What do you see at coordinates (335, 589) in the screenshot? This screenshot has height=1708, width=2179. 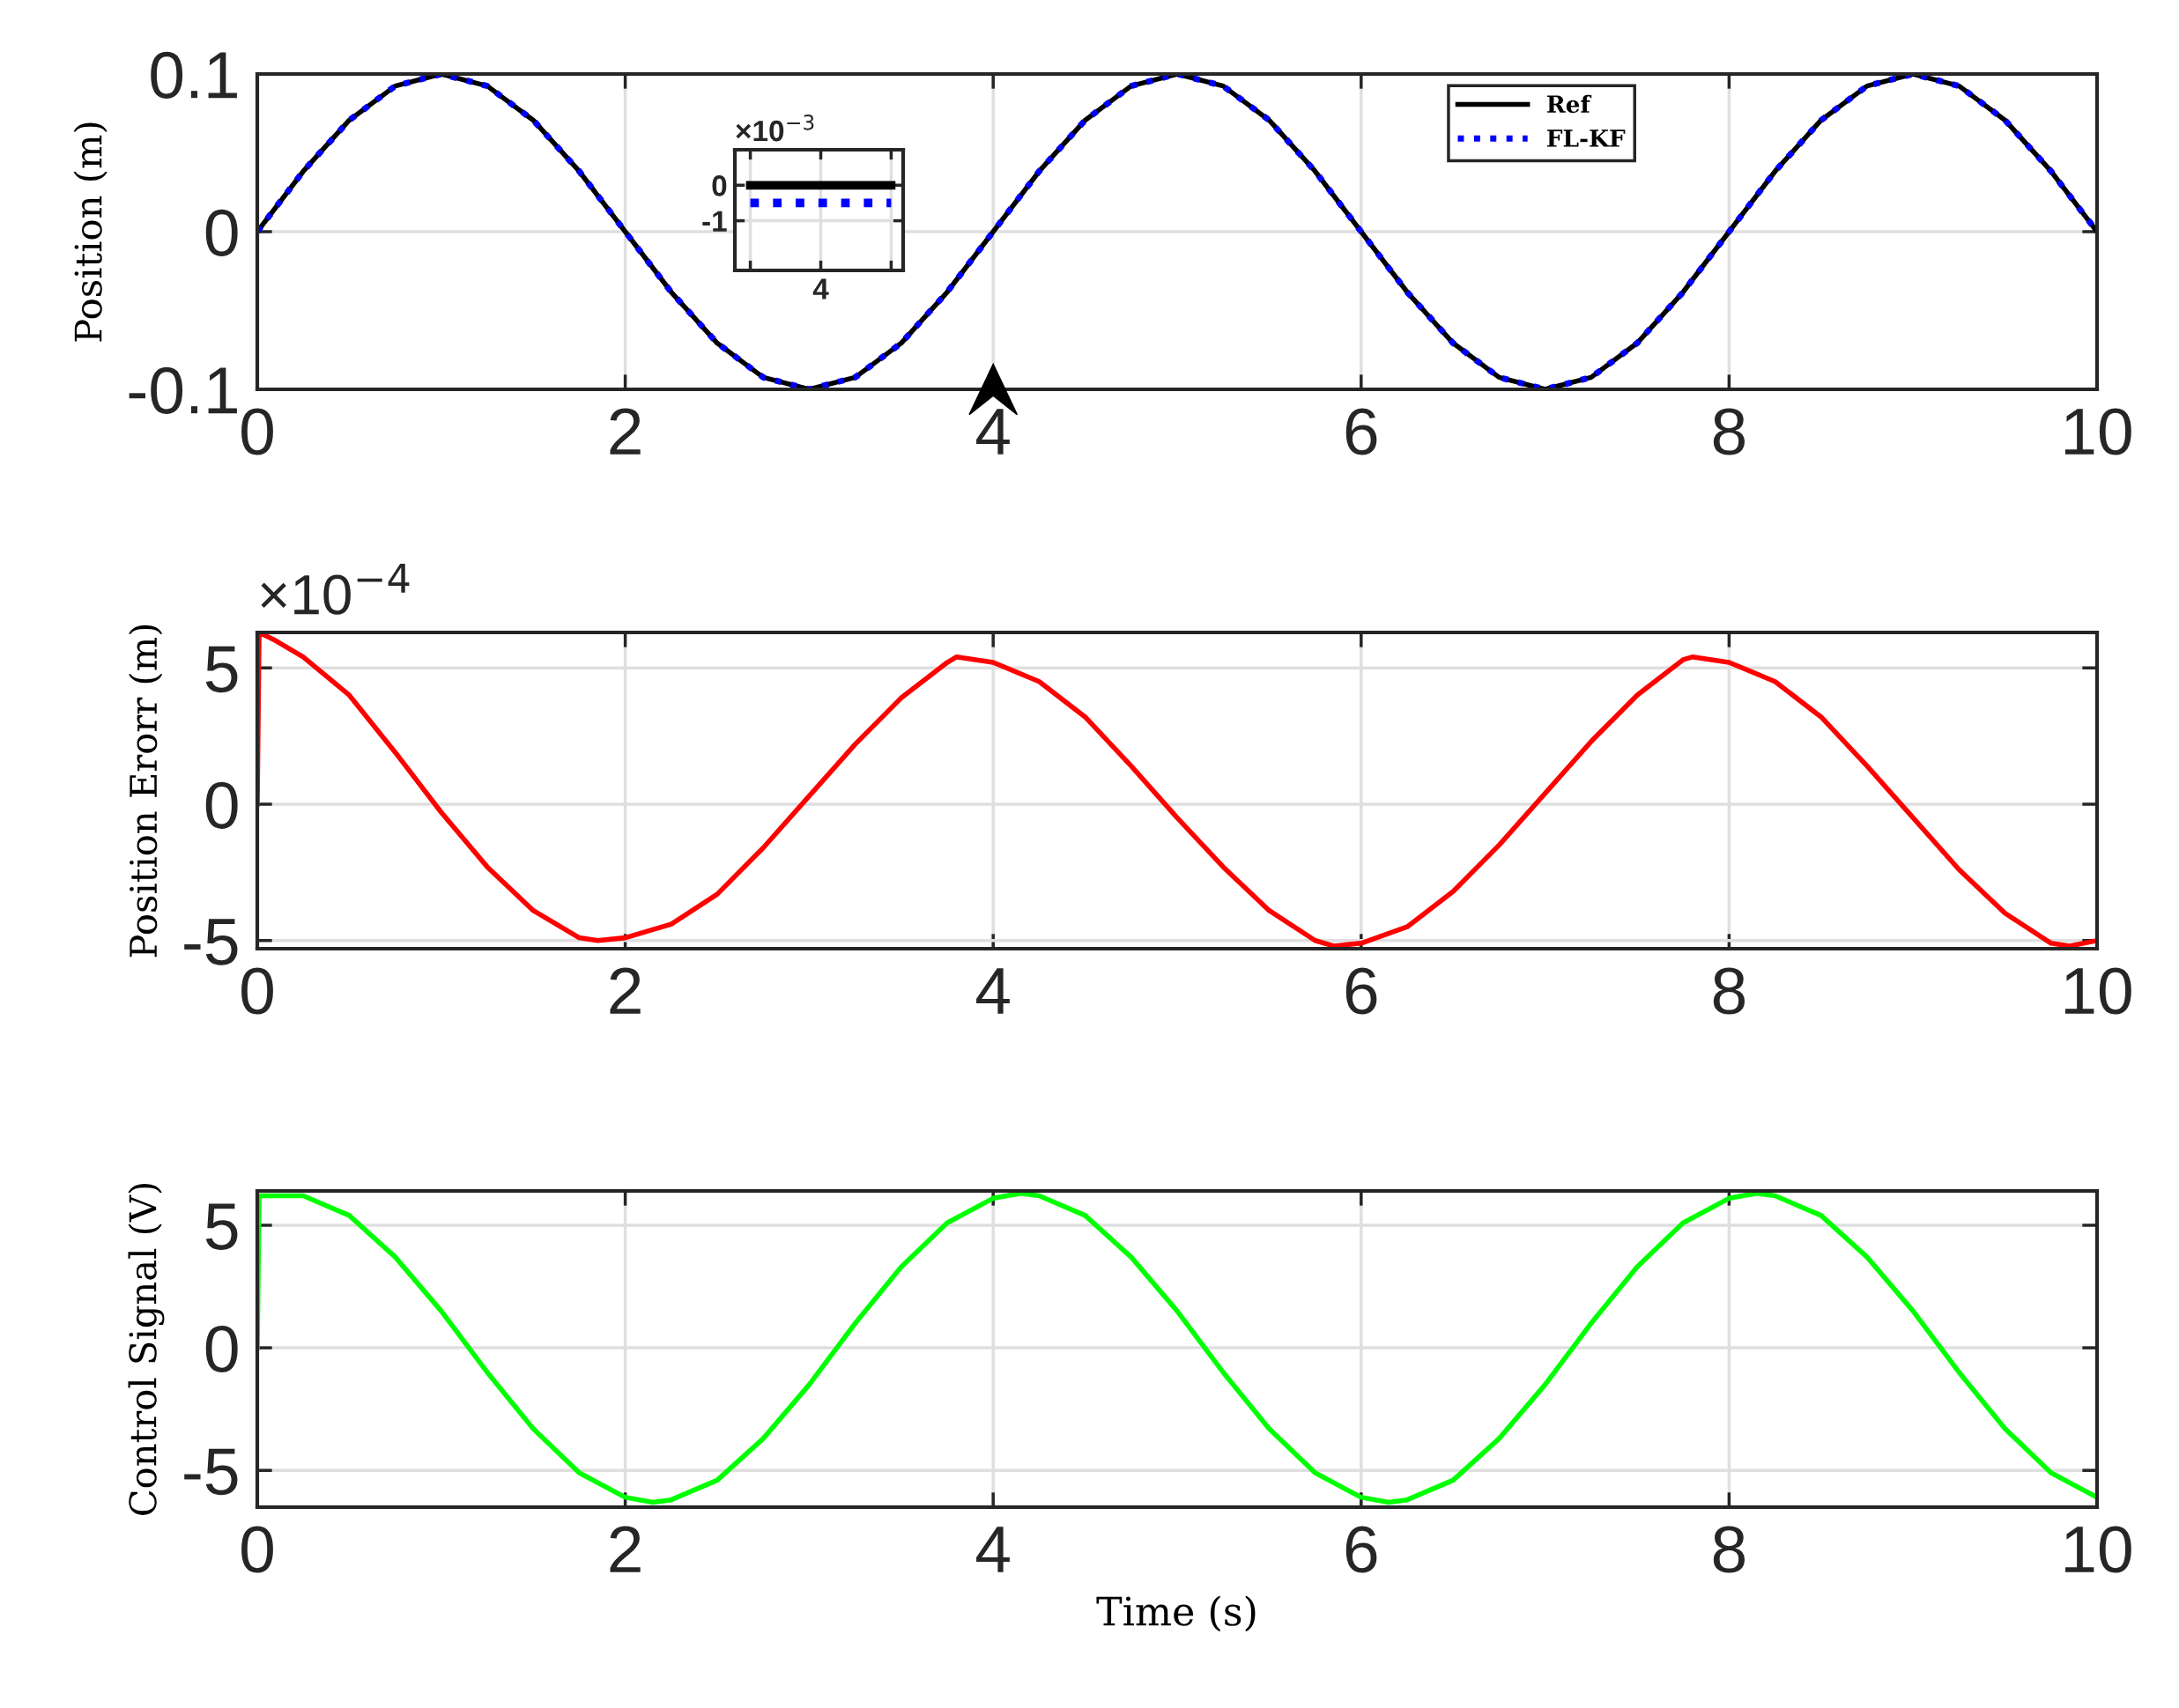 I see `text: ×10$^{−4}$` at bounding box center [335, 589].